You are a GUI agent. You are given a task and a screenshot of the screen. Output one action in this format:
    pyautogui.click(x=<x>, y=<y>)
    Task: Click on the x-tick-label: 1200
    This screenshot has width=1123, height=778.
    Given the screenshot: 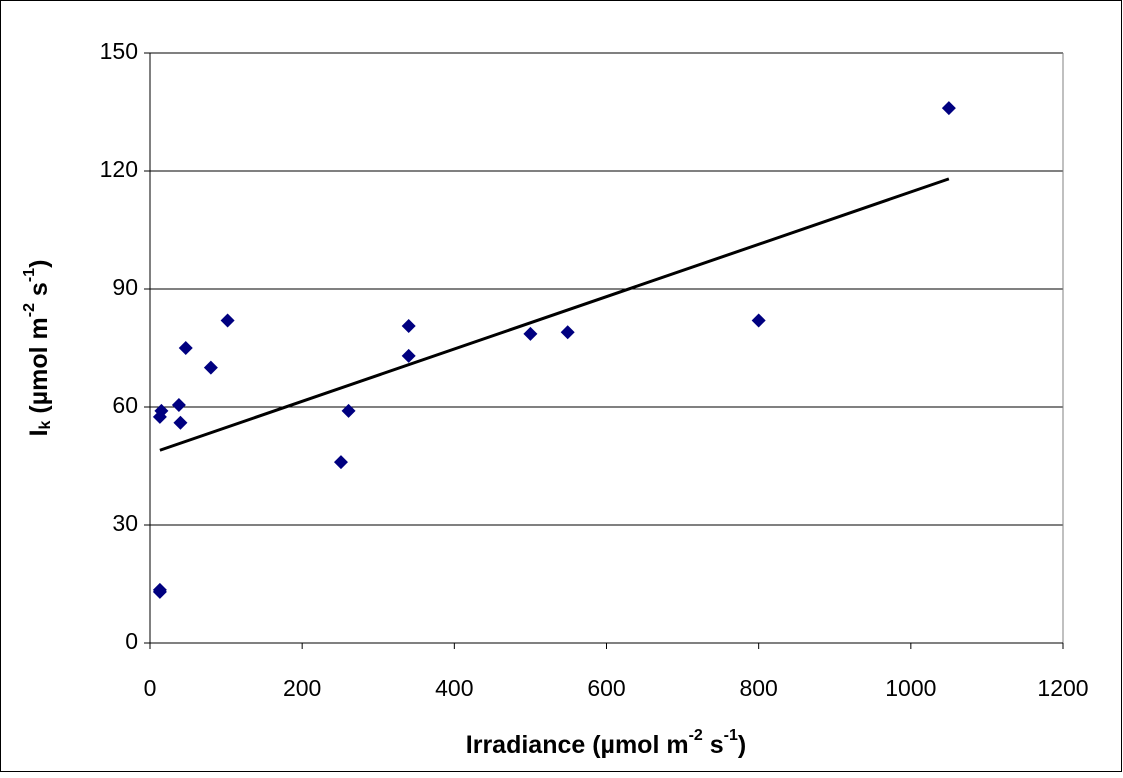 What is the action you would take?
    pyautogui.click(x=1062, y=688)
    